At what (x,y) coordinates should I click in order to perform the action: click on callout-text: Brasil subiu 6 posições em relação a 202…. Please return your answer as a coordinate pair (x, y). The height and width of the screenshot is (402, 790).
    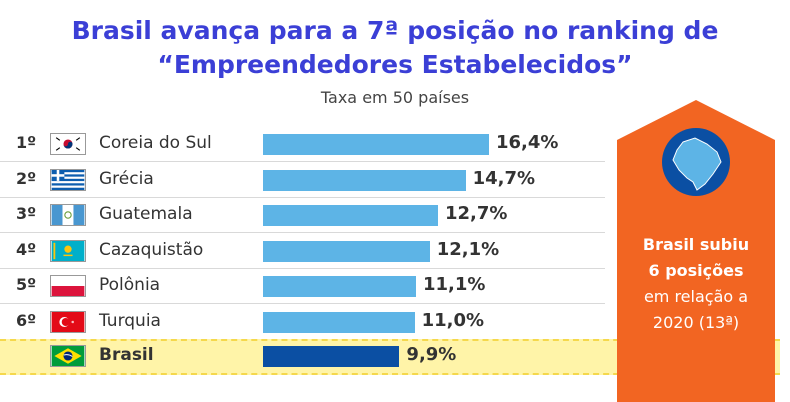
    Looking at the image, I should click on (696, 284).